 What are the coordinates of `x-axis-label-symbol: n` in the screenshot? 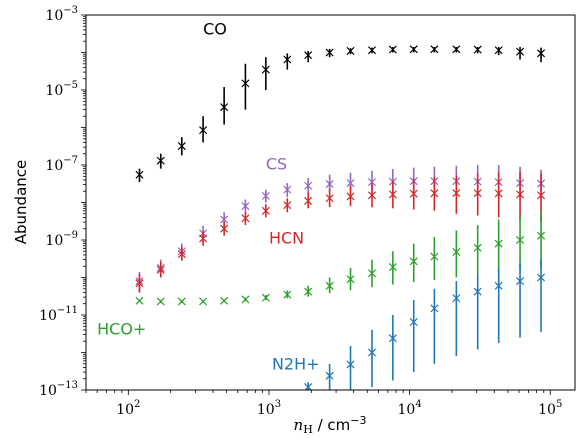 It's located at (299, 425).